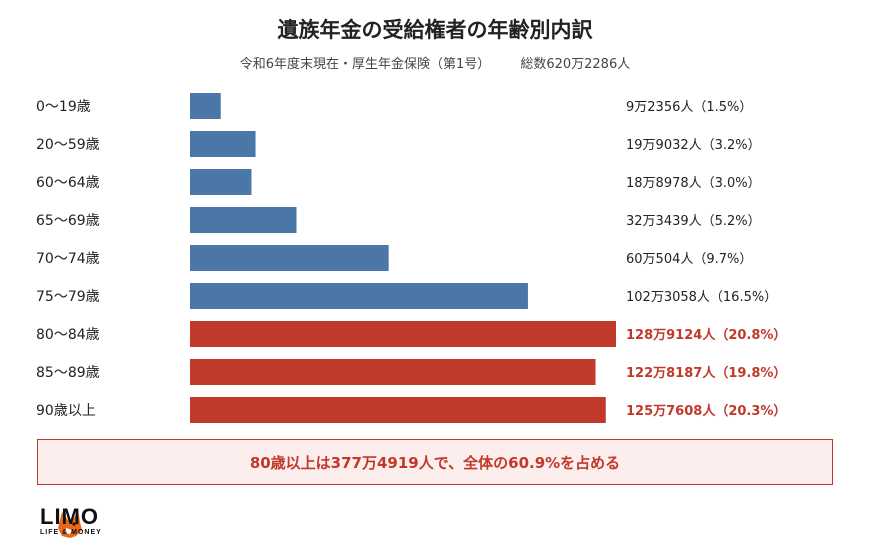 Image resolution: width=870 pixels, height=554 pixels. What do you see at coordinates (365, 64) in the screenshot?
I see `subtitle-scope: 令和6年度末現在・厚生年金保険（第1号）` at bounding box center [365, 64].